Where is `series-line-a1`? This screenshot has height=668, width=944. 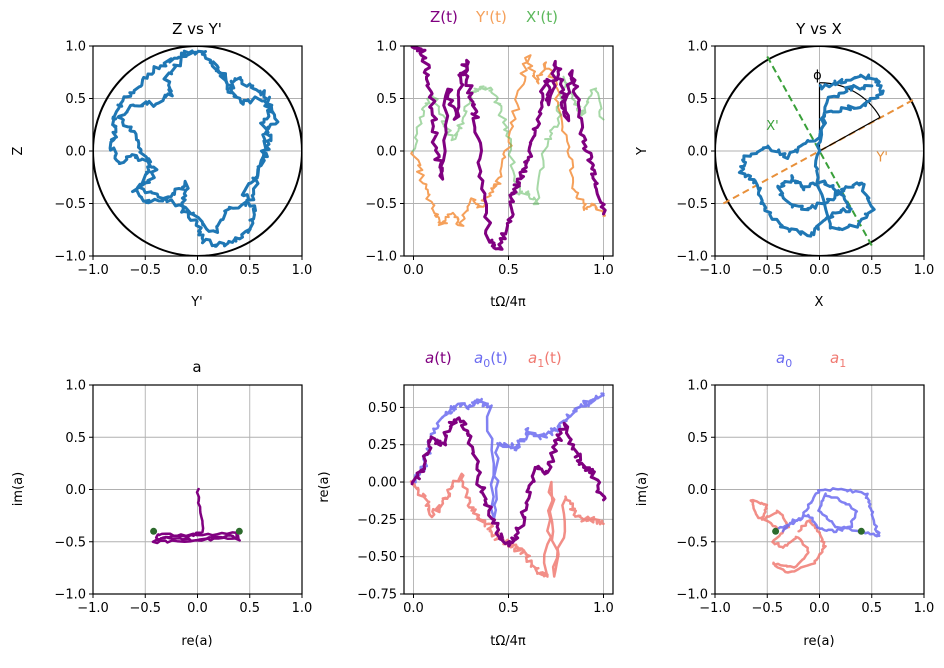
series-line-a1 is located at coordinates (788, 536).